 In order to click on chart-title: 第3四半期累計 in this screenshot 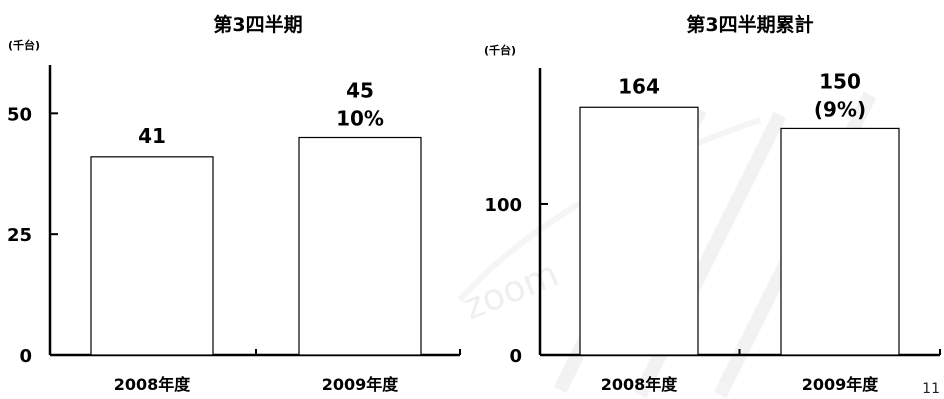, I will do `click(749, 24)`.